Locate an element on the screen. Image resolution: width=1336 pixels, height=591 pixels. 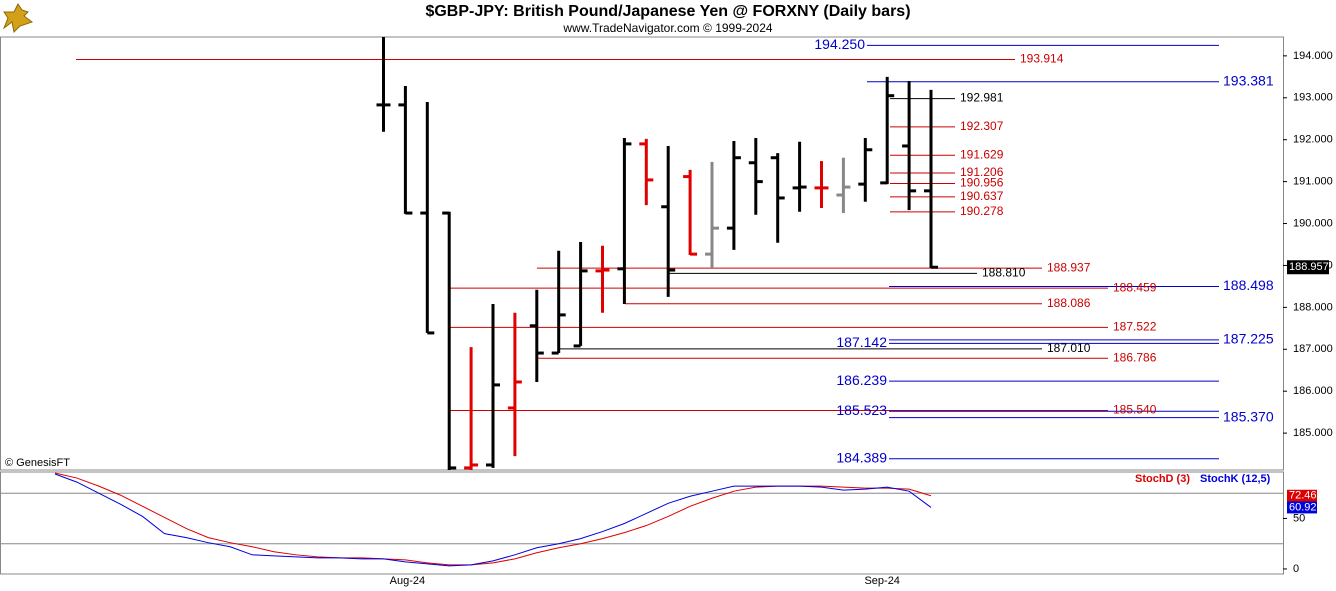
level-label: 185.540 is located at coordinates (1135, 410).